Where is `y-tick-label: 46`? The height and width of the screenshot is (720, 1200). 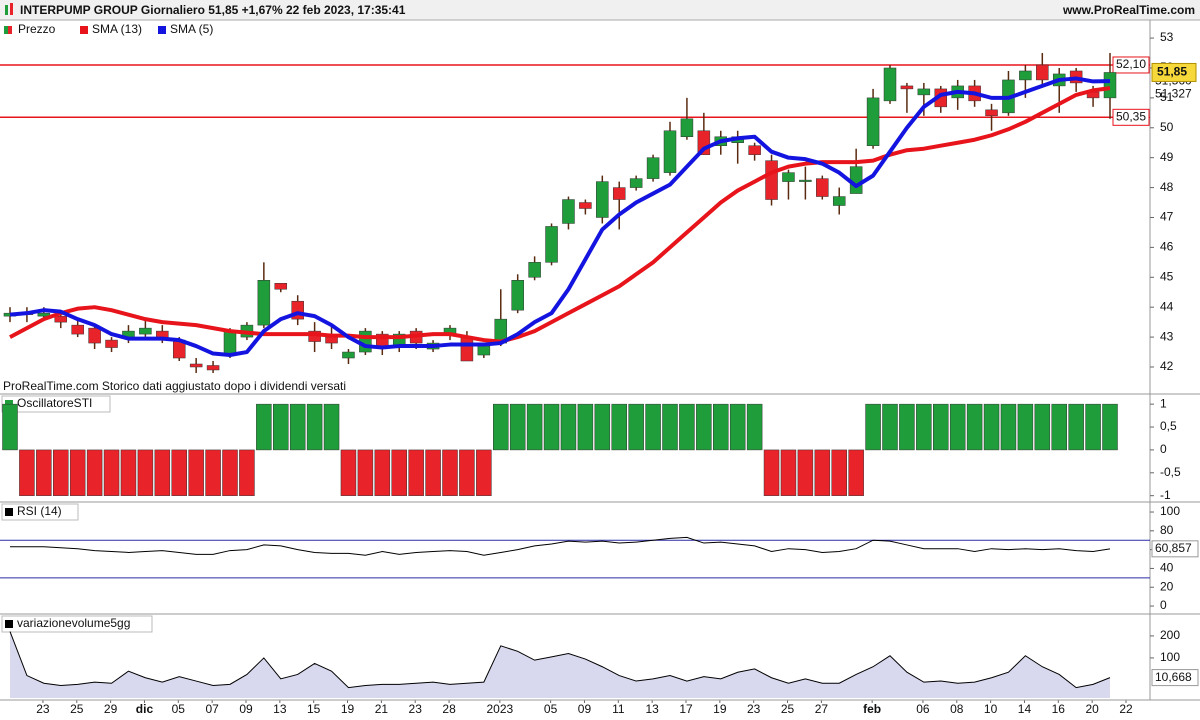
y-tick-label: 46 is located at coordinates (1167, 247).